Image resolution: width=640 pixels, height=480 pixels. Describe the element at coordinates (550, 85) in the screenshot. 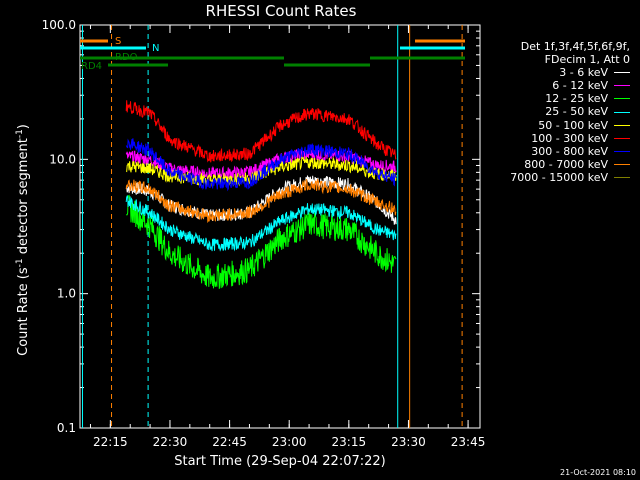

I see `legend-entry: 6 - 12 keV` at that location.